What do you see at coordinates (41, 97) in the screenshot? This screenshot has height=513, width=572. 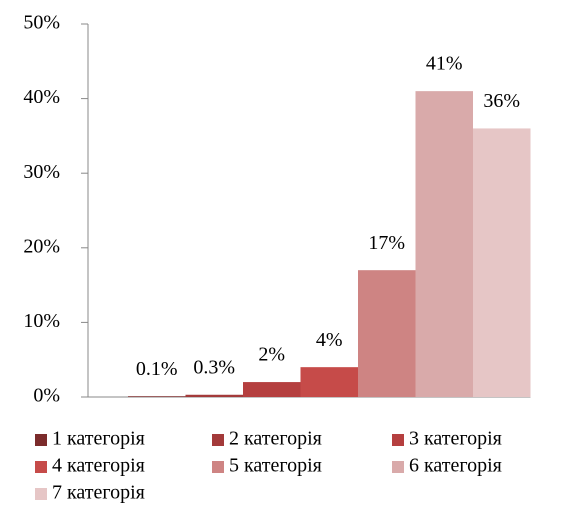 I see `y-tick-label: 40%` at bounding box center [41, 97].